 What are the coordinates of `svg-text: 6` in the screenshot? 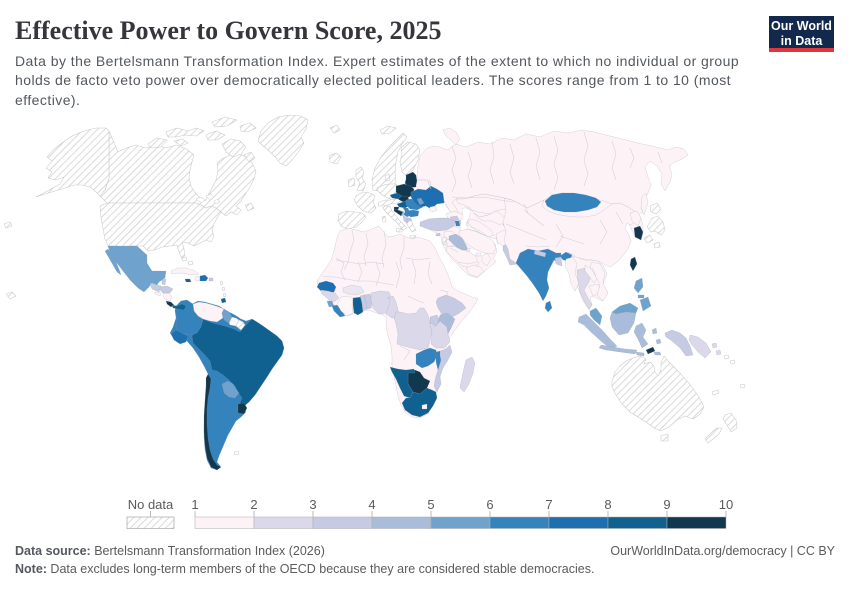 It's located at (489, 504).